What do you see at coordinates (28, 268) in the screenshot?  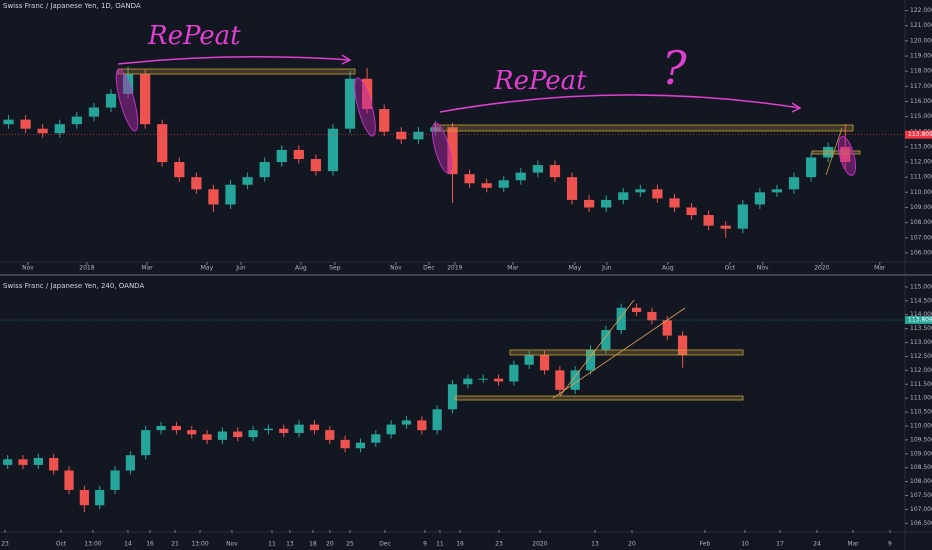 I see `x-tick-label: Nov` at bounding box center [28, 268].